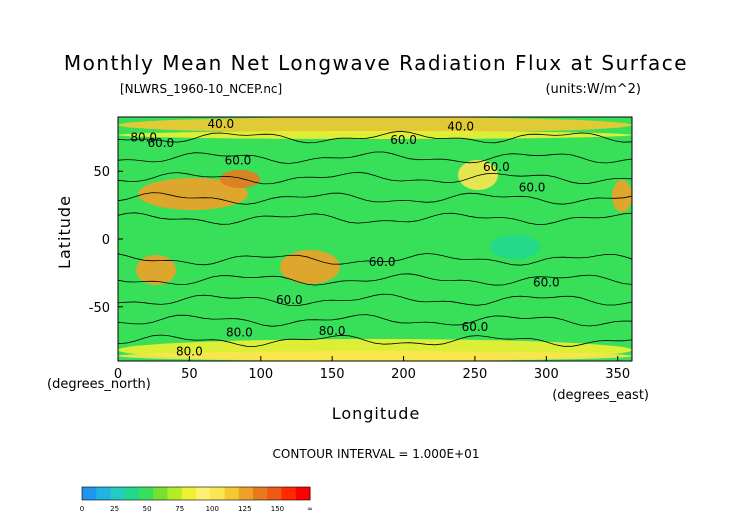 This screenshot has width=752, height=532. Describe the element at coordinates (600, 395) in the screenshot. I see `x-unit-label: (degrees_east)` at that location.